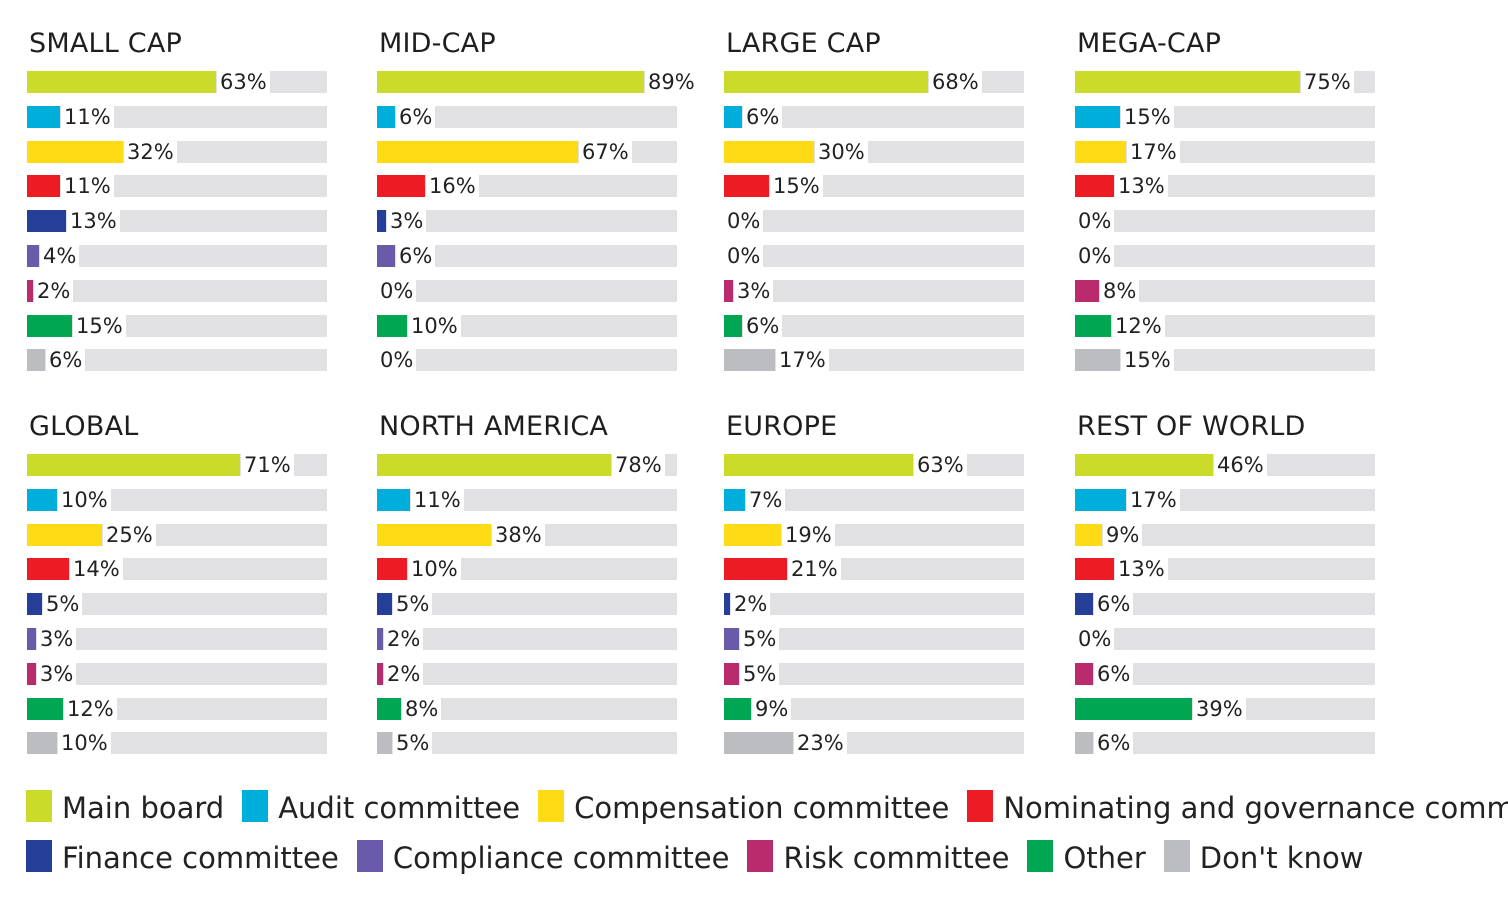 The width and height of the screenshot is (1508, 898). What do you see at coordinates (638, 465) in the screenshot?
I see `data-label: 78%` at bounding box center [638, 465].